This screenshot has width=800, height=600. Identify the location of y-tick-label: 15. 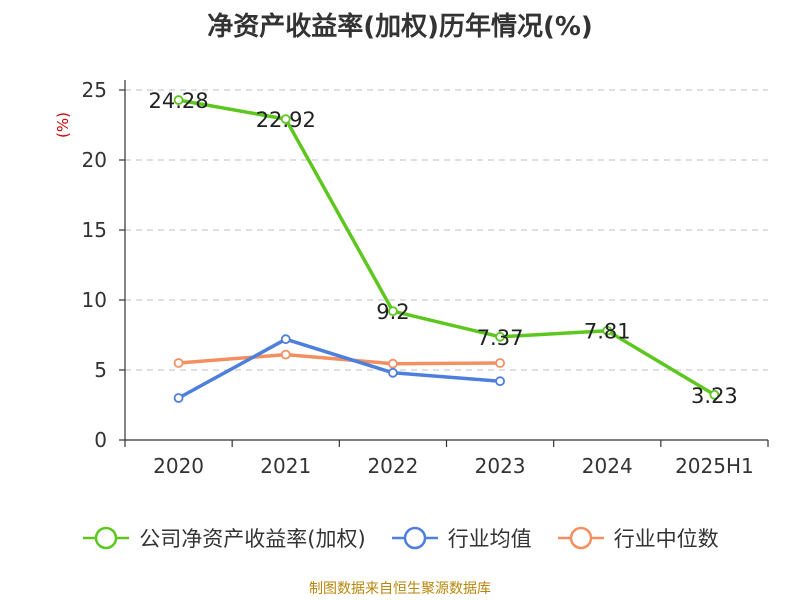
(94, 230).